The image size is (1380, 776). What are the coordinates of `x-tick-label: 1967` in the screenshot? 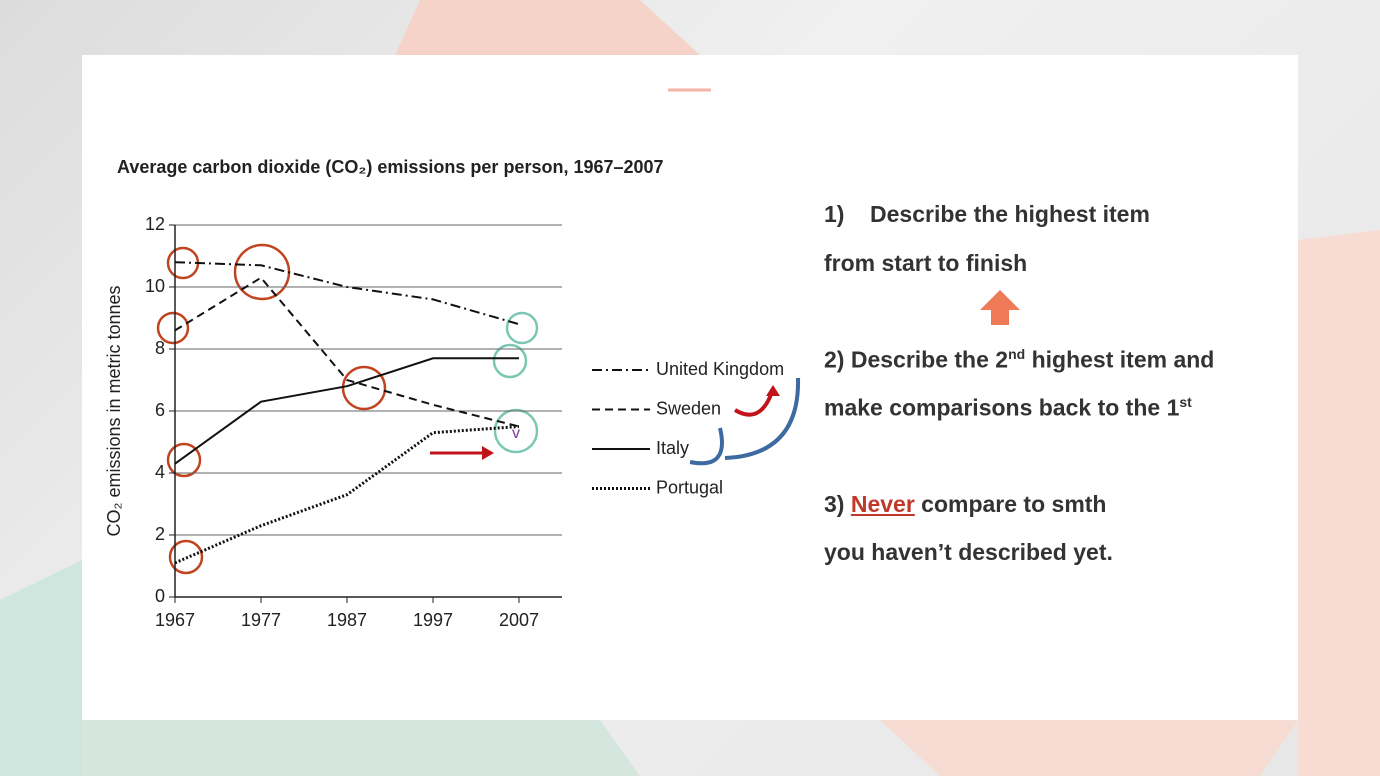 It's located at (175, 620).